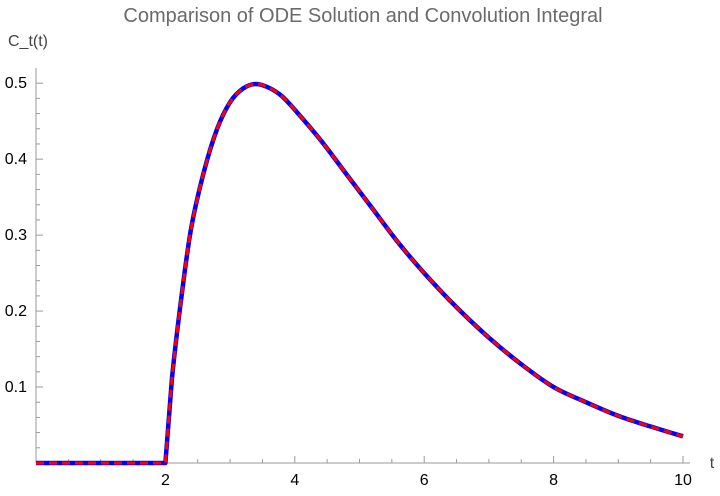  I want to click on x-tick-label: 8, so click(553, 480).